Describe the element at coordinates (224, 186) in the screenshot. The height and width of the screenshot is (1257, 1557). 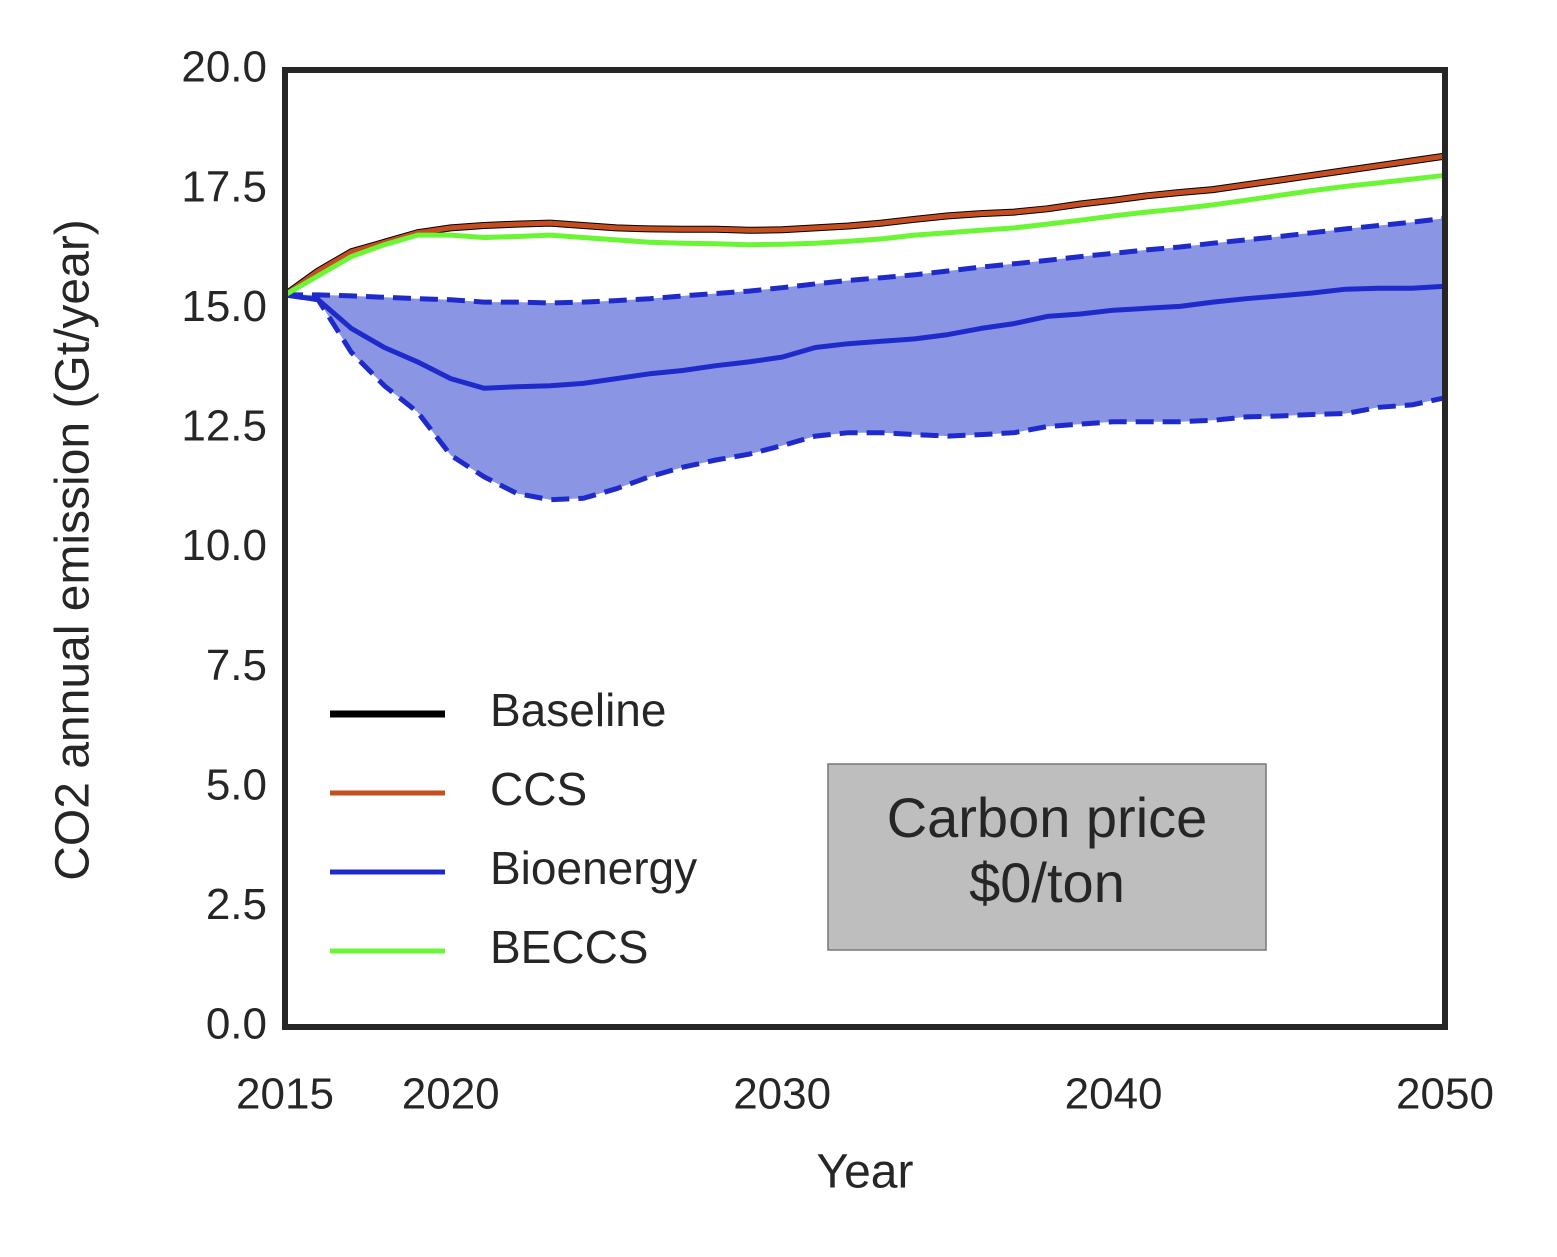
I see `y-tick-label: 17.5` at that location.